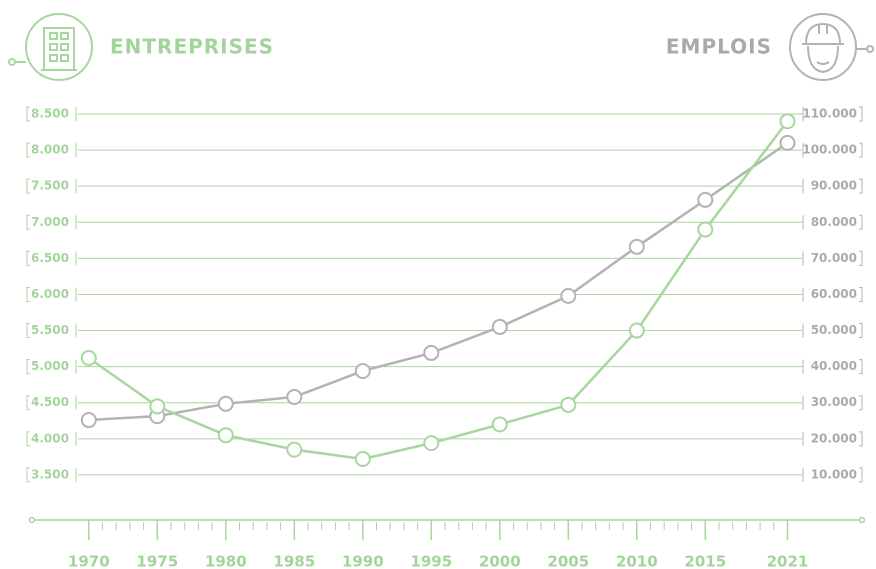 The height and width of the screenshot is (569, 876). What do you see at coordinates (500, 561) in the screenshot?
I see `x-tick-label: 2000` at bounding box center [500, 561].